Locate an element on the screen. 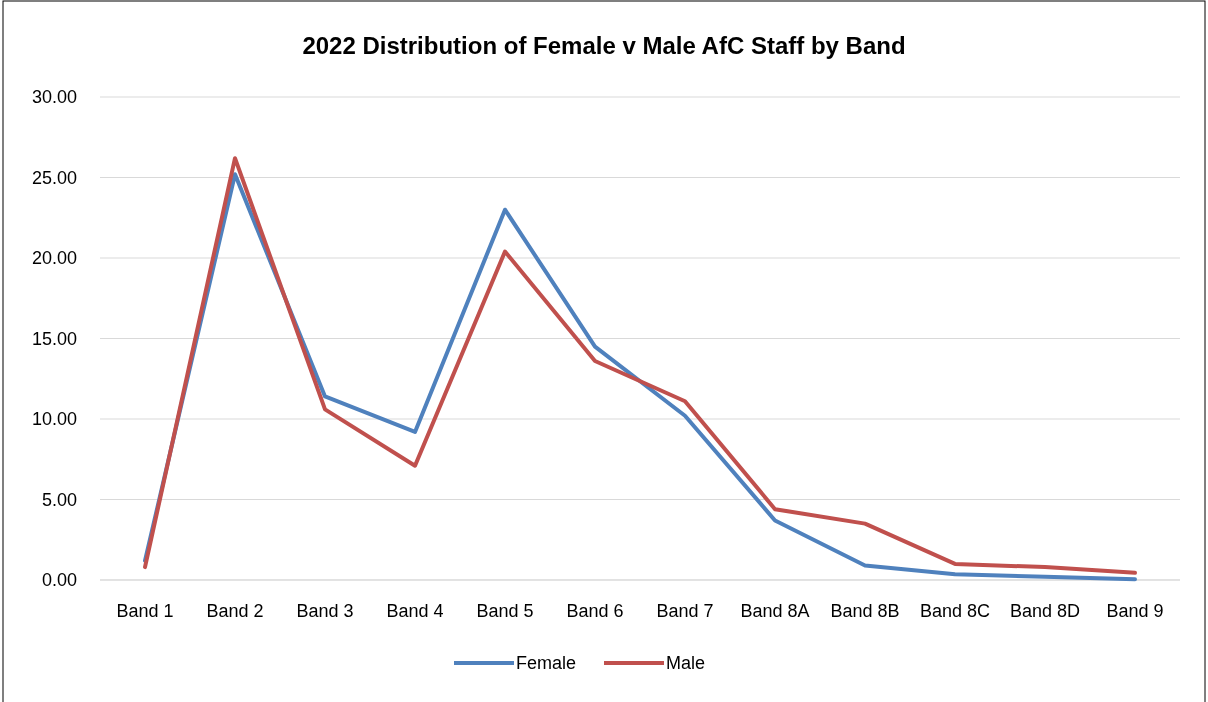 This screenshot has width=1208, height=702. x-tick-label: Band 1 is located at coordinates (145, 611).